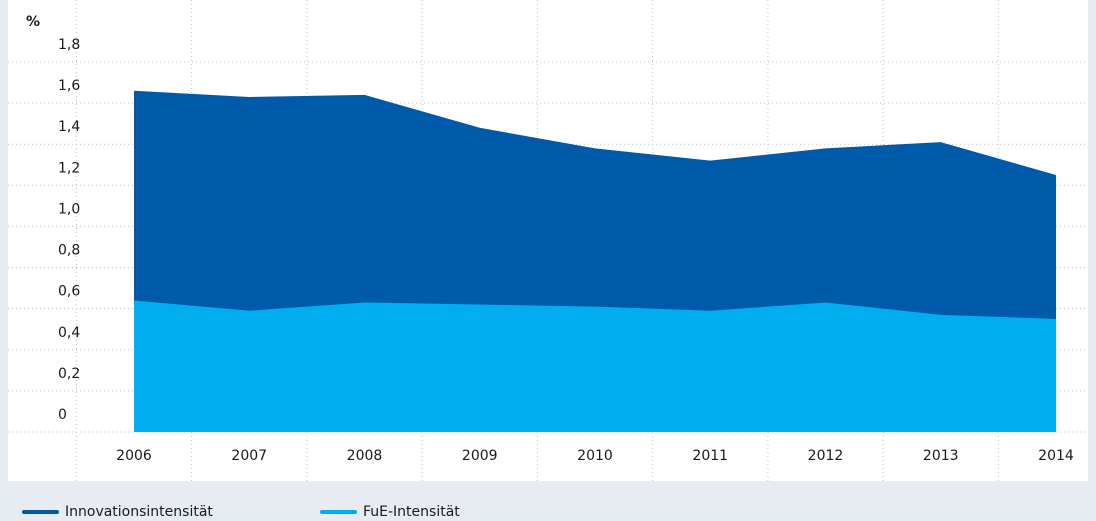 This screenshot has width=1096, height=521. Describe the element at coordinates (139, 512) in the screenshot. I see `legend-label: Innovationsintensität` at that location.